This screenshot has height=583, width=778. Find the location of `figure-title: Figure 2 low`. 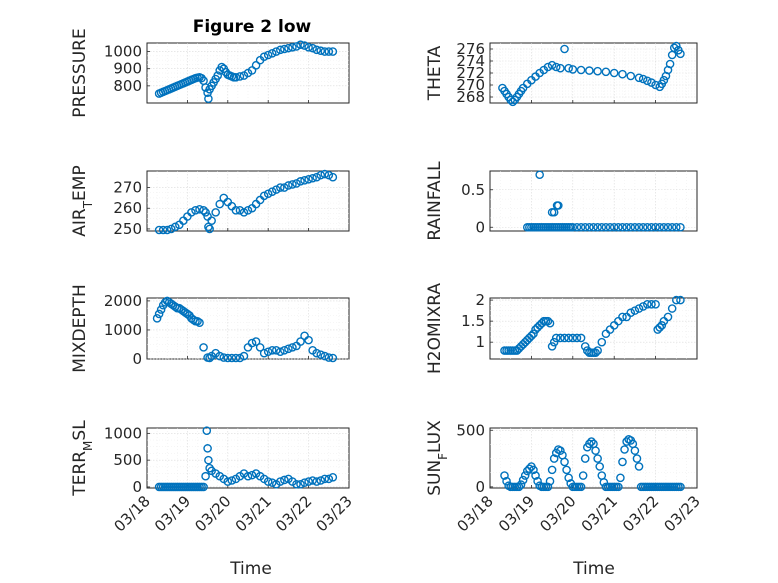

figure-title: Figure 2 low is located at coordinates (252, 27).